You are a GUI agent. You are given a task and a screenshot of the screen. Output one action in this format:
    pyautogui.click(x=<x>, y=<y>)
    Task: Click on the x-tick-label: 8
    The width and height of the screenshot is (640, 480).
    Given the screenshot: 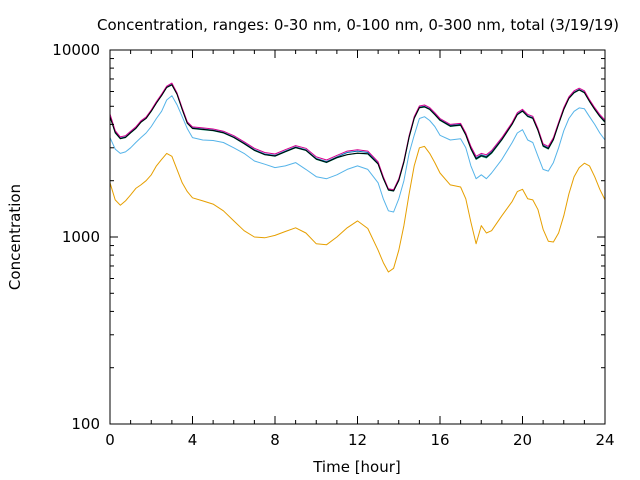 What is the action you would take?
    pyautogui.click(x=275, y=440)
    